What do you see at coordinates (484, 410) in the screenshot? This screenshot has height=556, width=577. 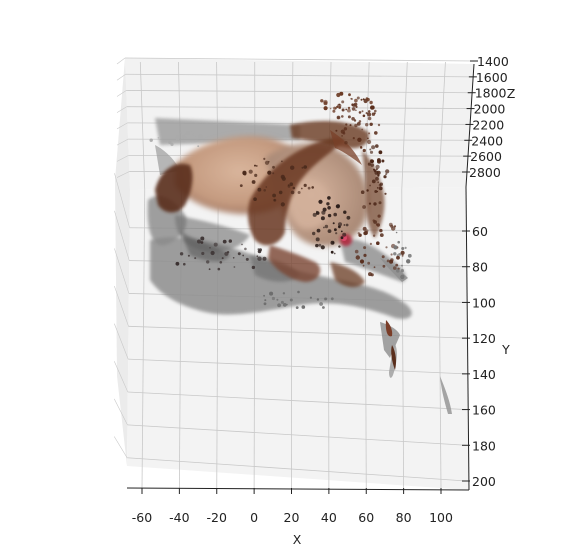 I see `y-tick-label: 160` at bounding box center [484, 410].